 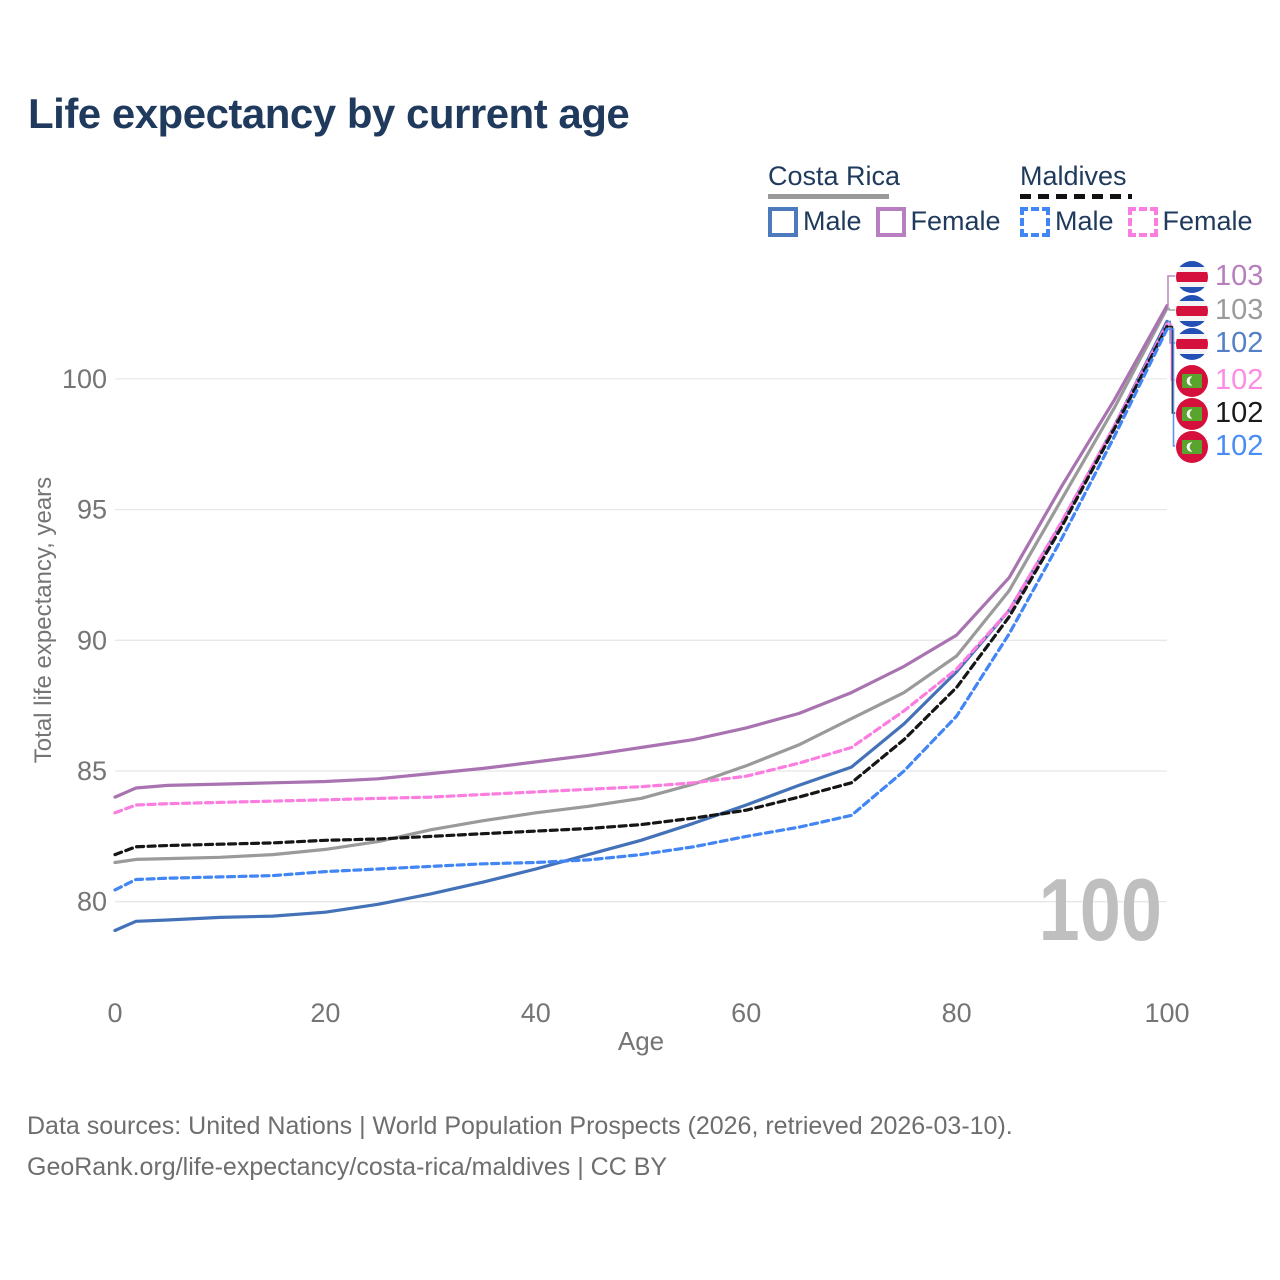 I want to click on end-value-maldives-female: 102, so click(x=1239, y=380).